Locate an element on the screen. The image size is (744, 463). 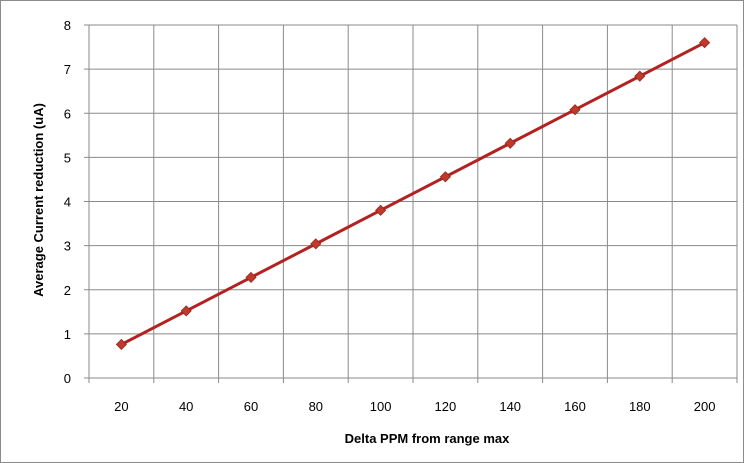
y-tick-label: 6 is located at coordinates (67, 113).